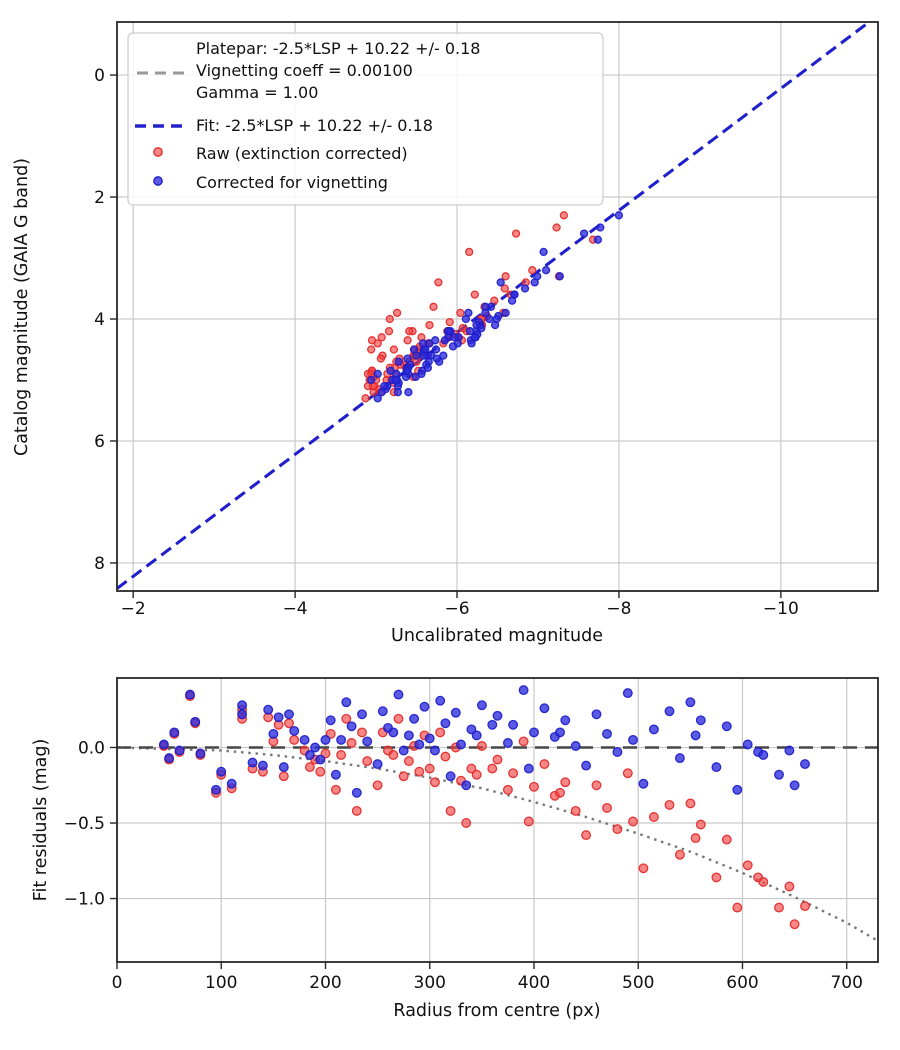  Describe the element at coordinates (295, 609) in the screenshot. I see `x-tick-label: −4` at that location.